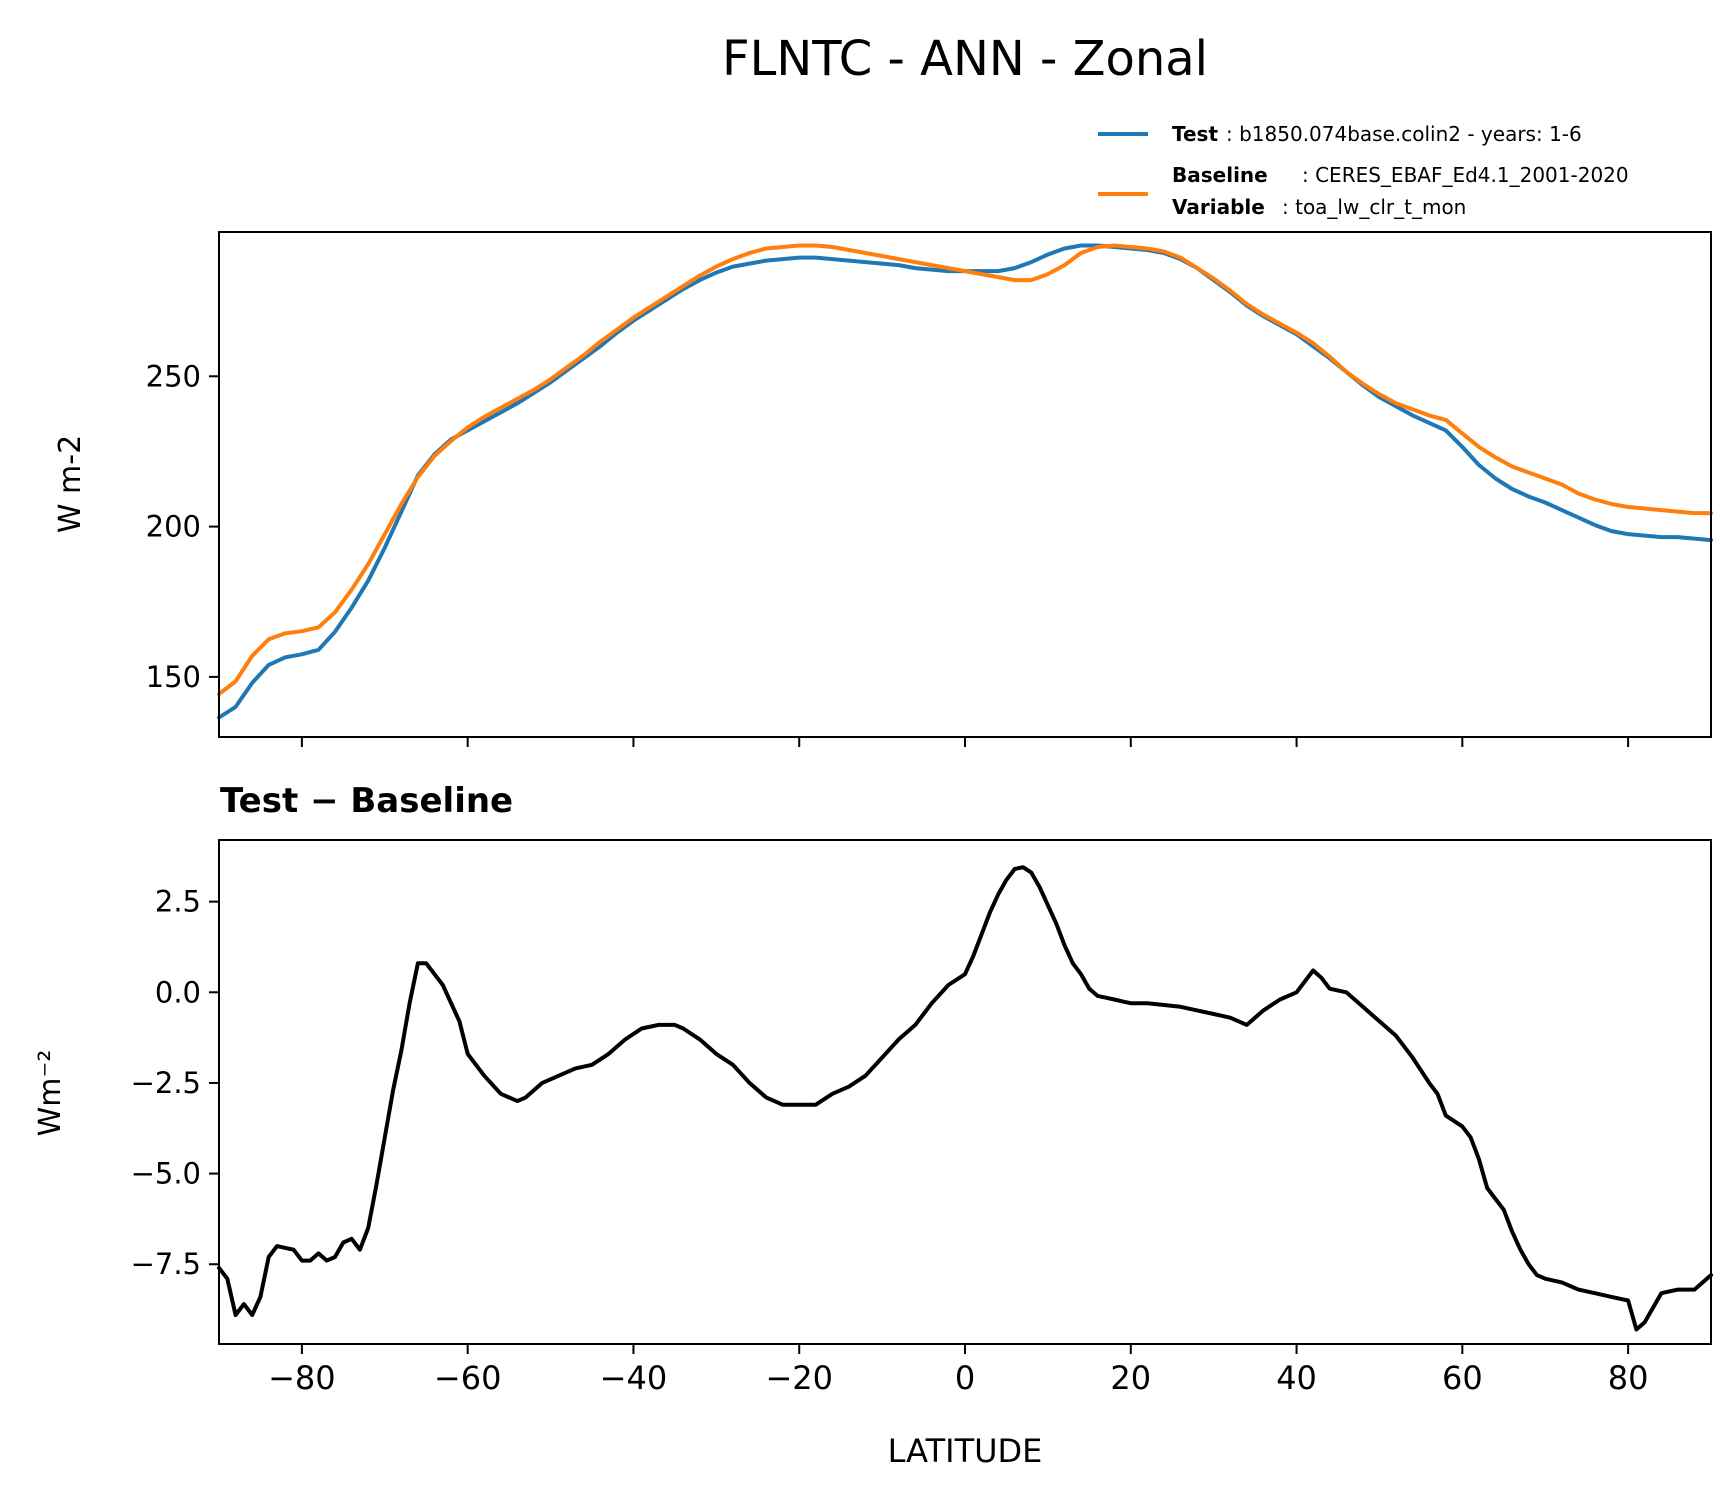 This screenshot has height=1496, width=1736. I want to click on bottom-x-tick-label: −80, so click(302, 1378).